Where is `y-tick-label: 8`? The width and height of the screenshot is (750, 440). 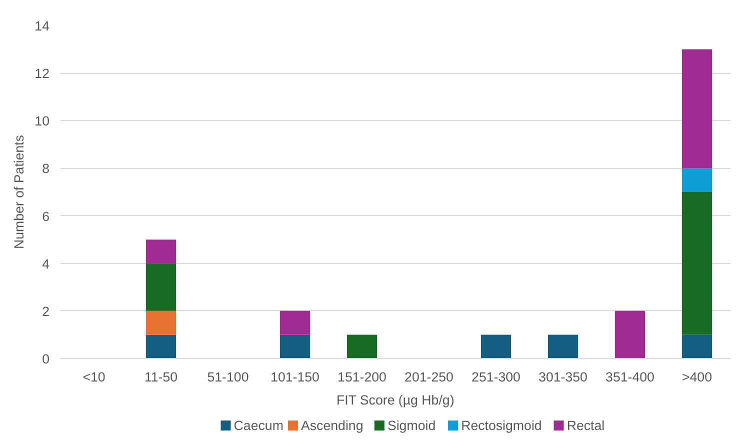 y-tick-label: 8 is located at coordinates (46, 168).